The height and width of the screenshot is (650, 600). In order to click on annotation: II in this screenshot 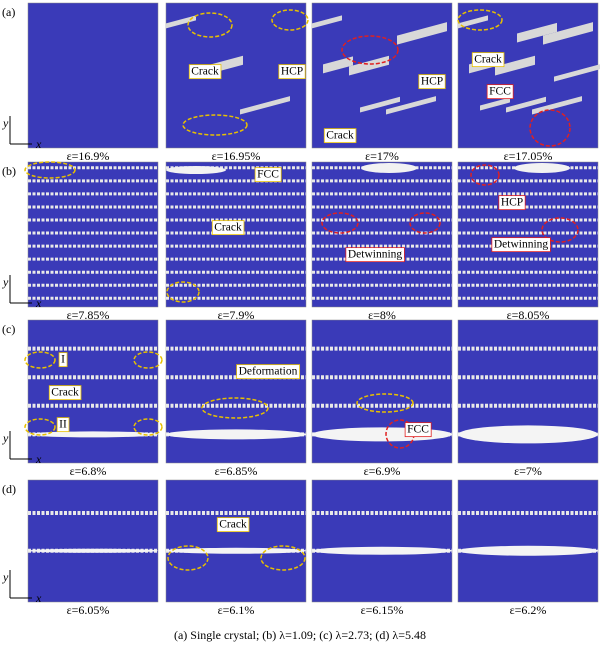, I will do `click(63, 425)`.